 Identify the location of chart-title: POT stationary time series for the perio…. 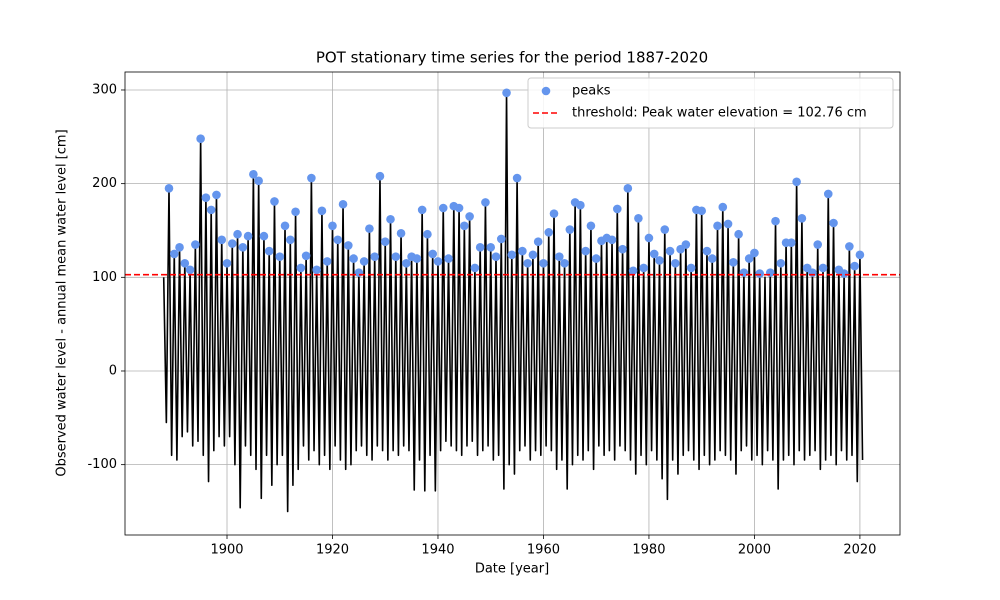
(512, 58).